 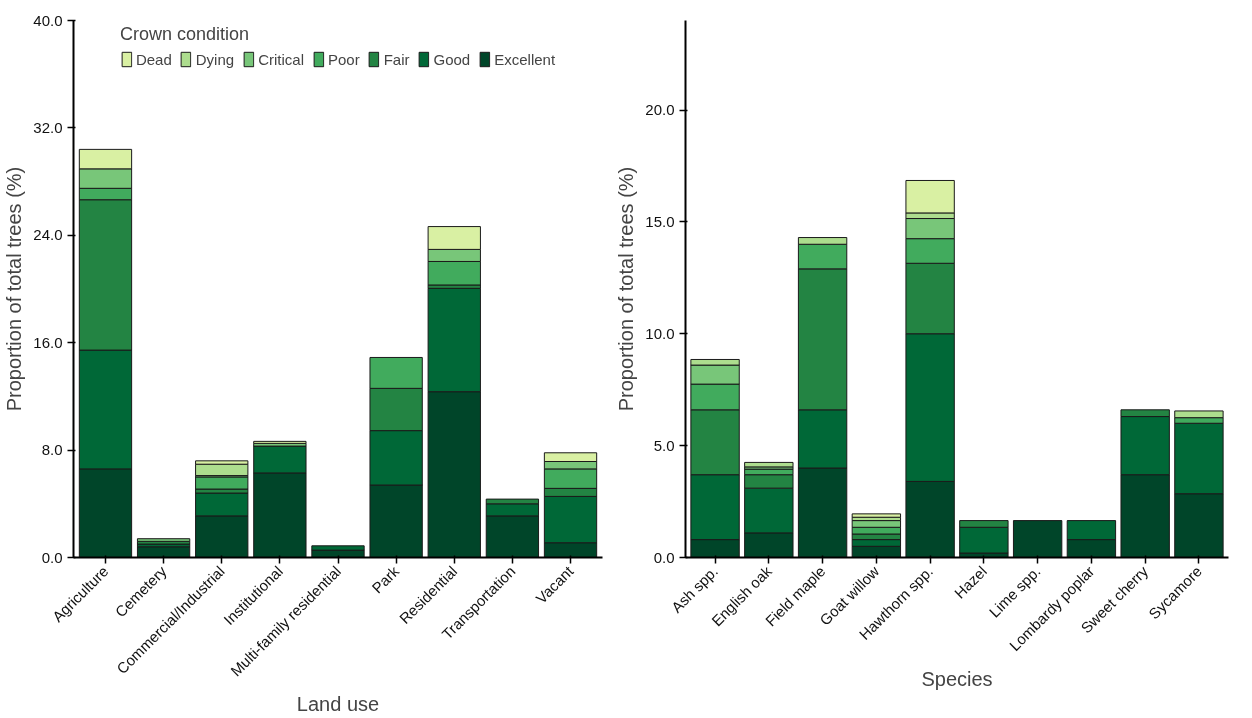 What do you see at coordinates (957, 679) in the screenshot?
I see `x-axis-title: Species` at bounding box center [957, 679].